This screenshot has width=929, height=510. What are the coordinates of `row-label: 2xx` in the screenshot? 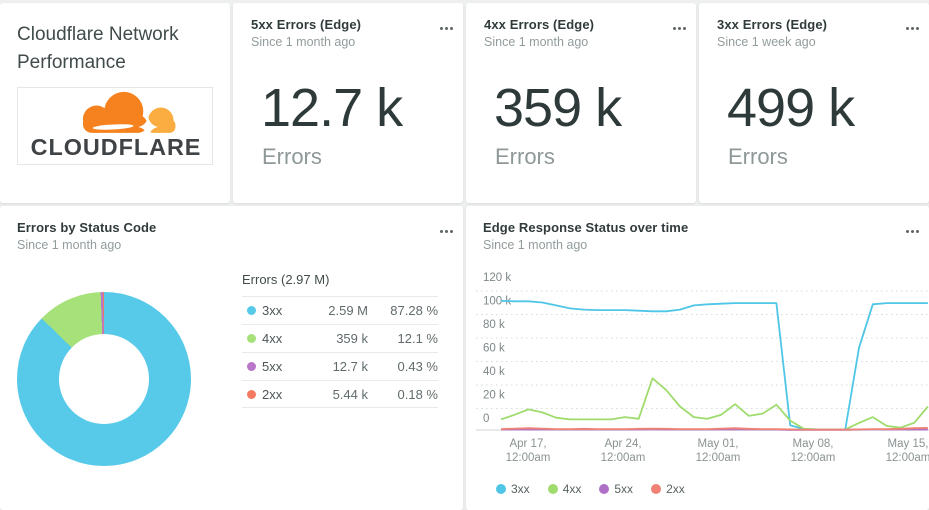 It's located at (272, 394).